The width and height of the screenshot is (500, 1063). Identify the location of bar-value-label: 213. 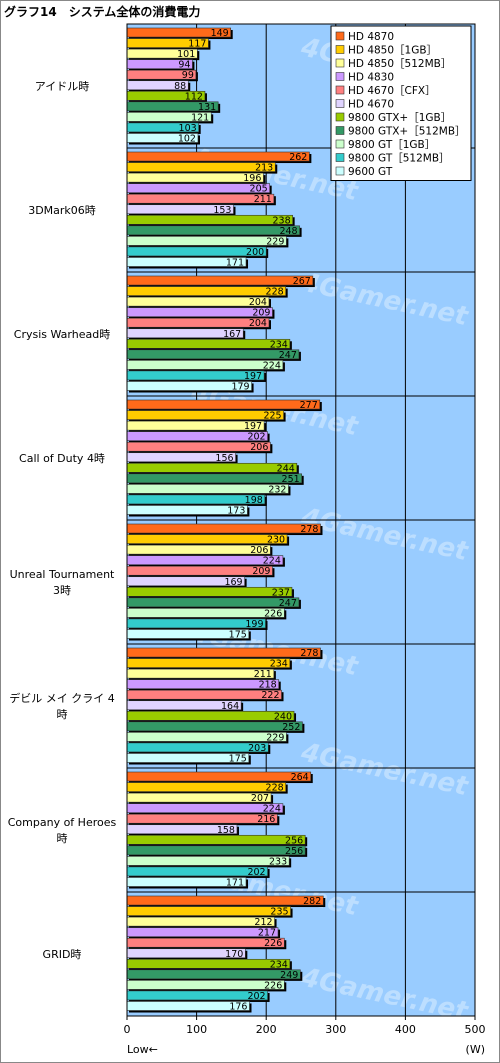
(264, 168).